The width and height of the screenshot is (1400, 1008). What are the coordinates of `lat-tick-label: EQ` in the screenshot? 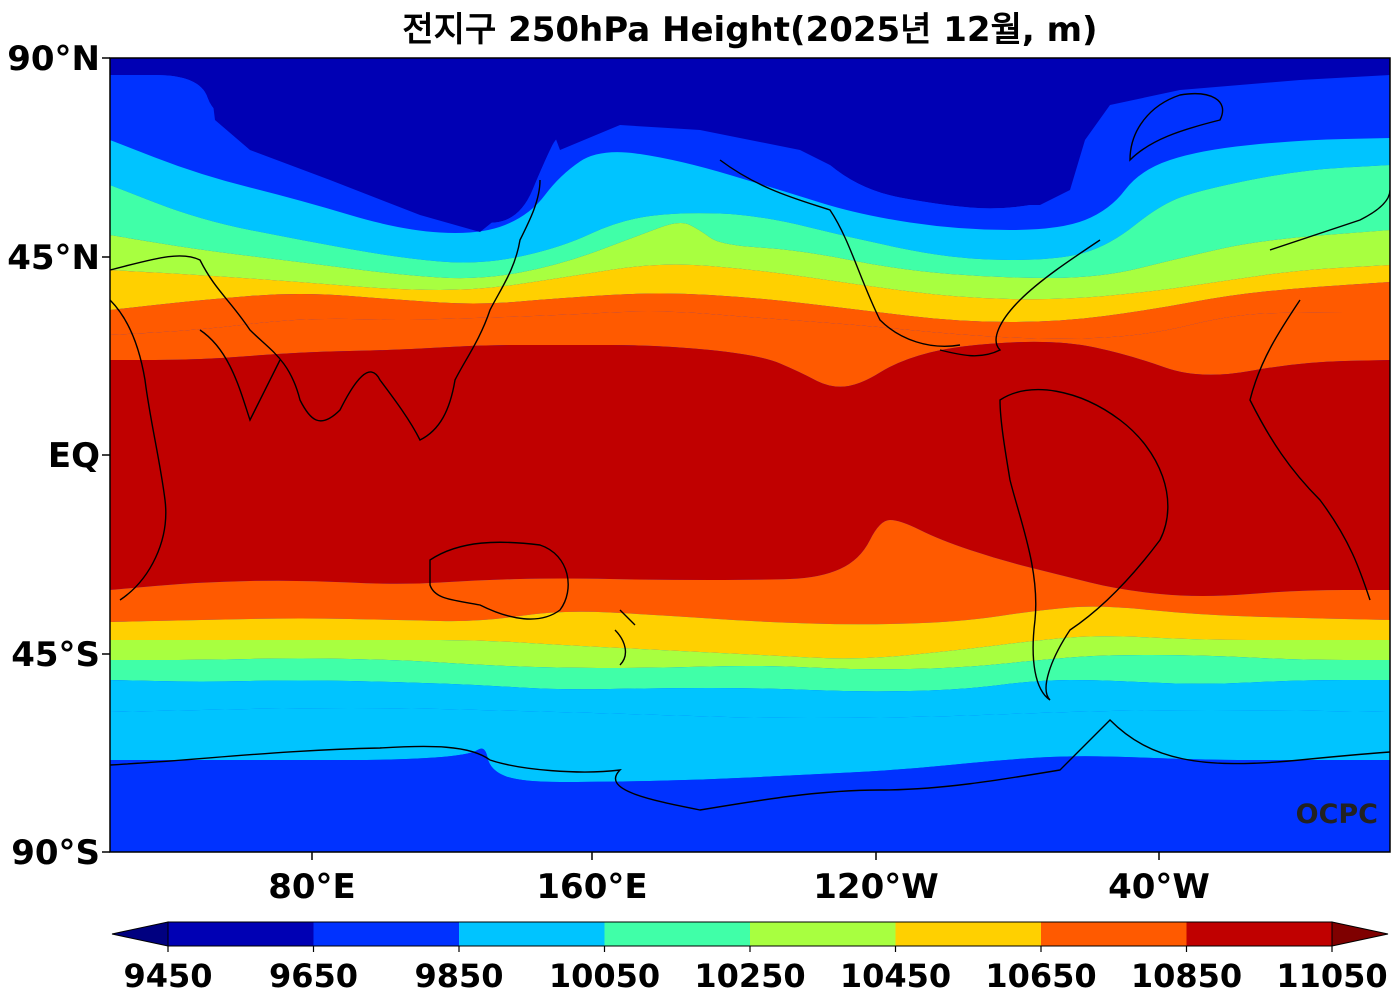 It's located at (74, 456).